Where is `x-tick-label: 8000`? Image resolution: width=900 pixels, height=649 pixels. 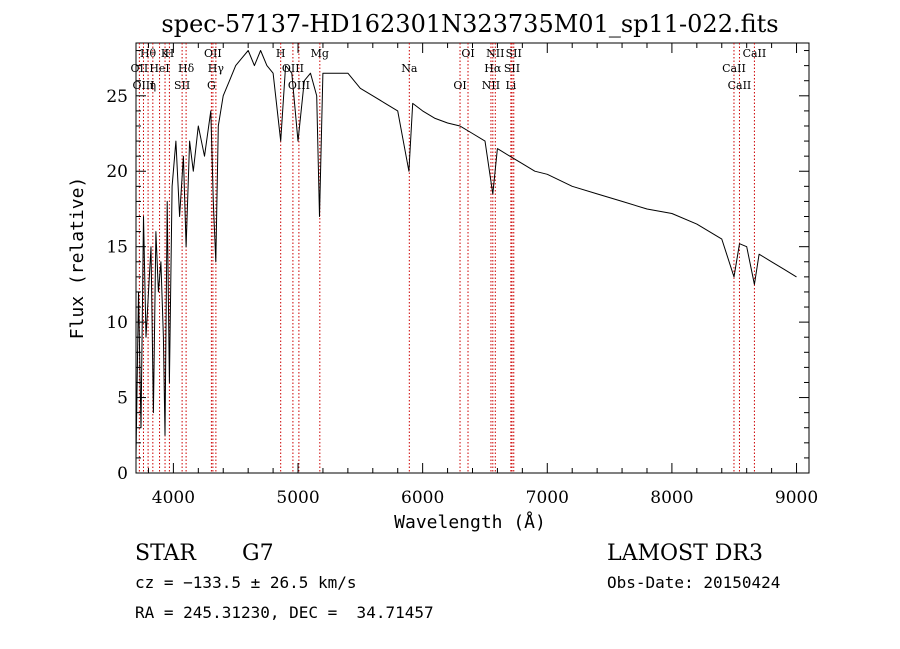 x-tick-label: 8000 is located at coordinates (671, 498).